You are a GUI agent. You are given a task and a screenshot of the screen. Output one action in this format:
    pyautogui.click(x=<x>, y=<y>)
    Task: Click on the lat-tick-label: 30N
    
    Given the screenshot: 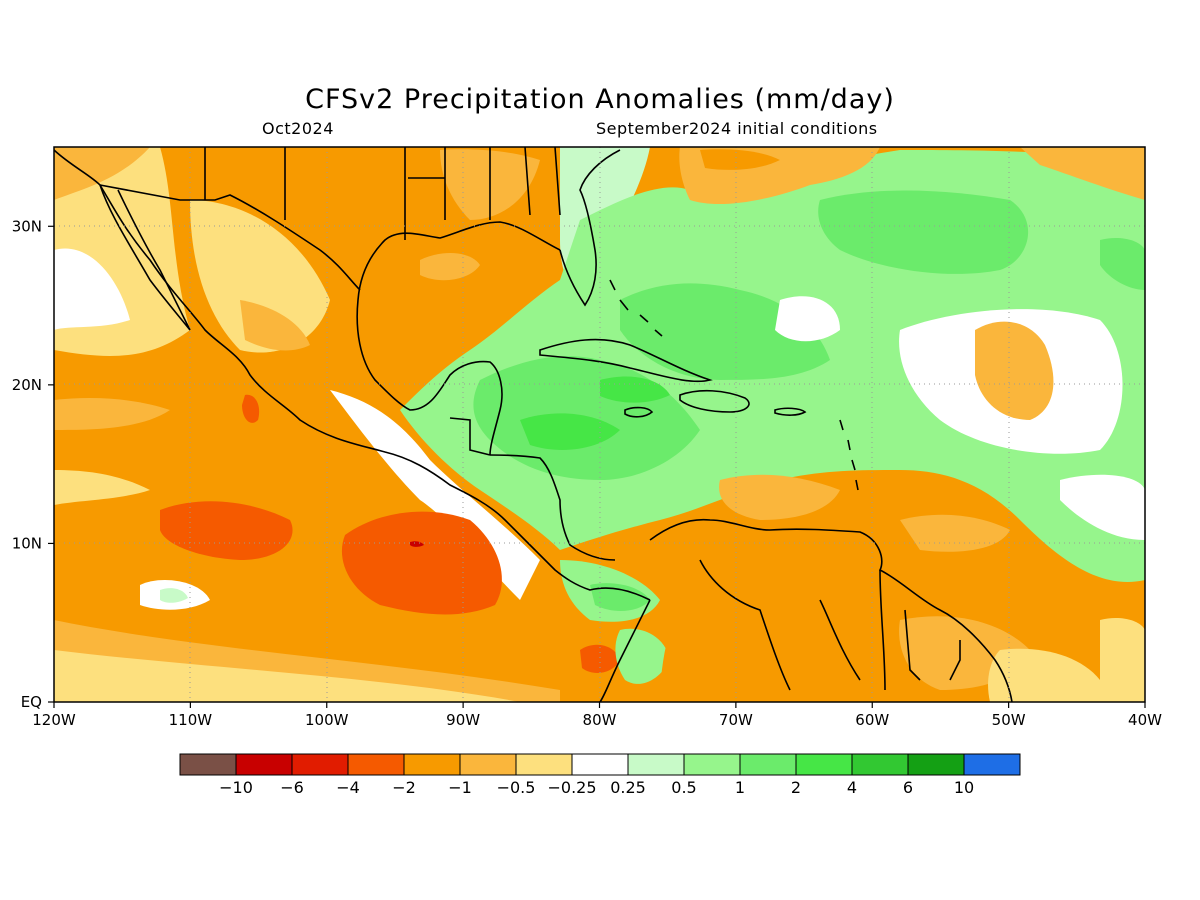 What is the action you would take?
    pyautogui.click(x=27, y=226)
    